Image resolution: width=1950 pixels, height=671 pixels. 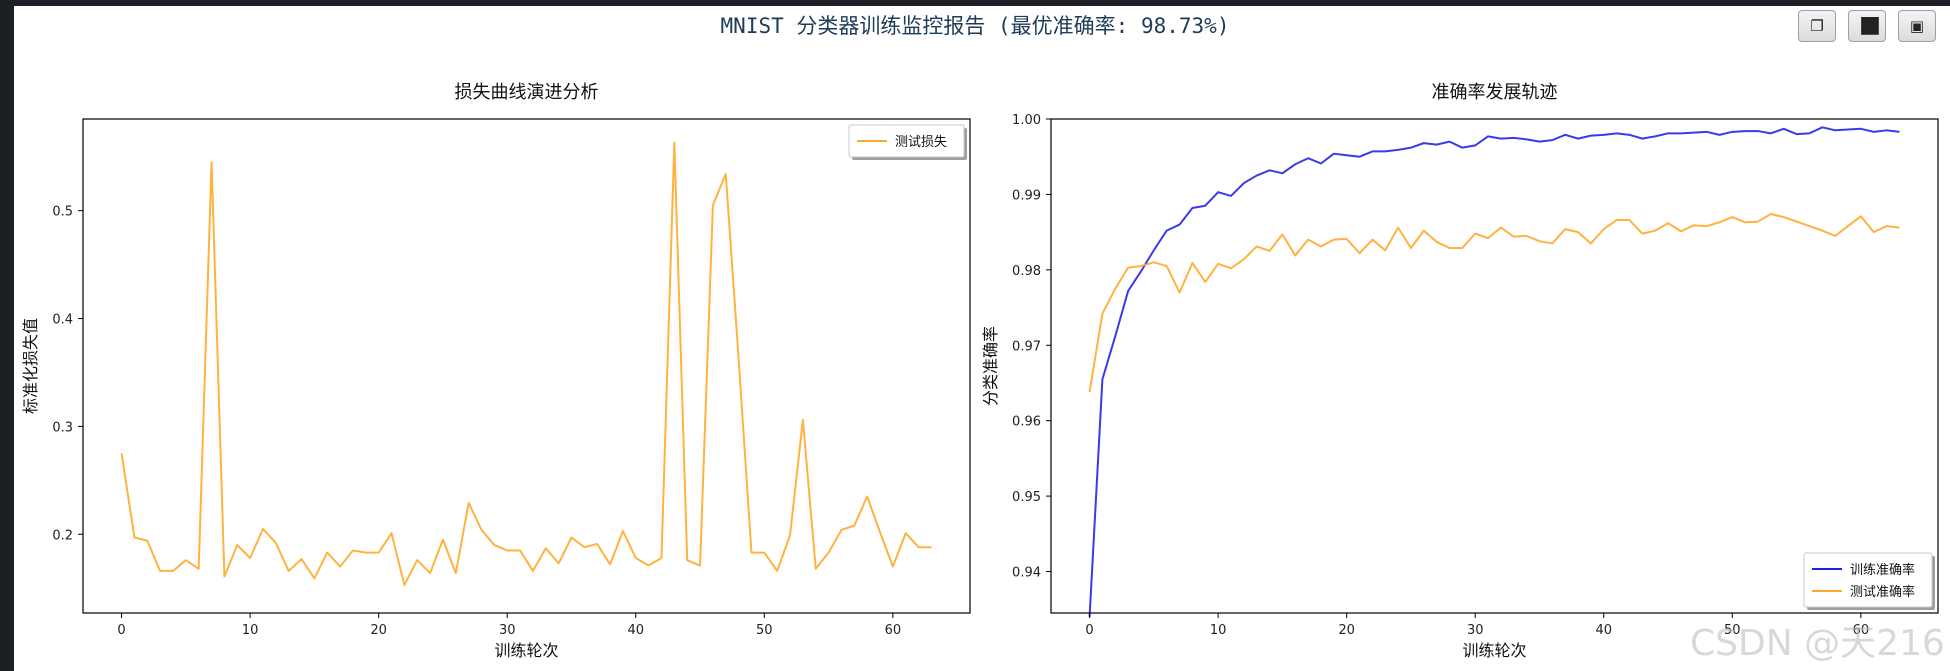 I want to click on y-tick-label: 0.94, so click(x=1026, y=573).